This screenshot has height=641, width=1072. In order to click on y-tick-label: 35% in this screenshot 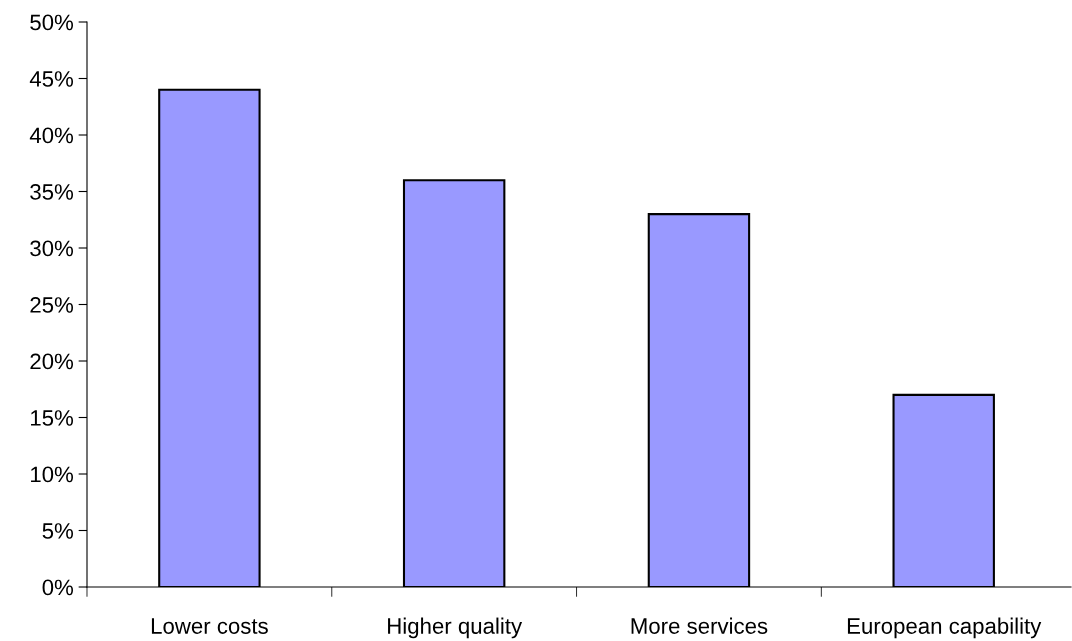, I will do `click(52, 192)`.